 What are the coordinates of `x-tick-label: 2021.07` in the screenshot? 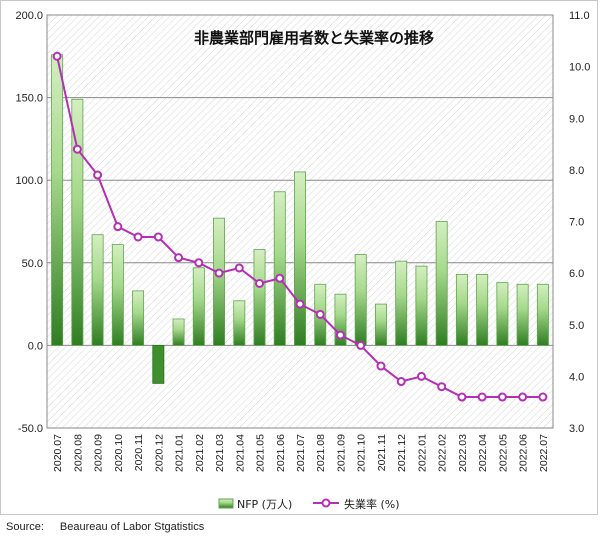 It's located at (301, 453).